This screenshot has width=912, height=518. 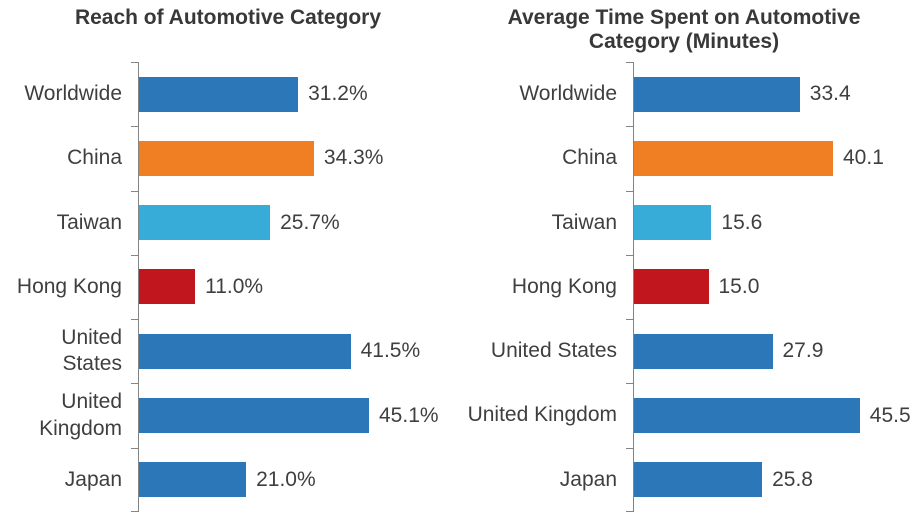 What do you see at coordinates (286, 479) in the screenshot?
I see `value-label: 21.0%` at bounding box center [286, 479].